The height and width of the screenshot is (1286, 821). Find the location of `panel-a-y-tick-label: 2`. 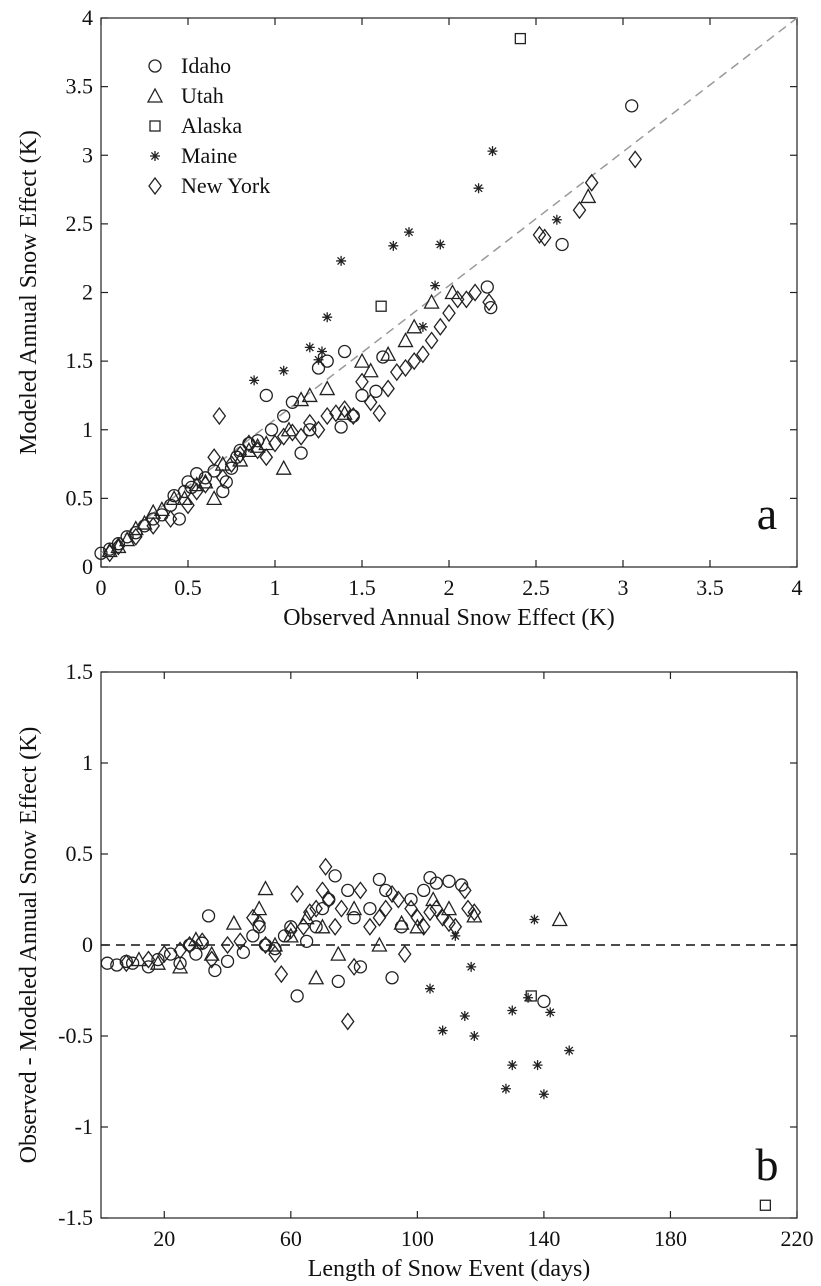

panel-a-y-tick-label: 2 is located at coordinates (87, 292).